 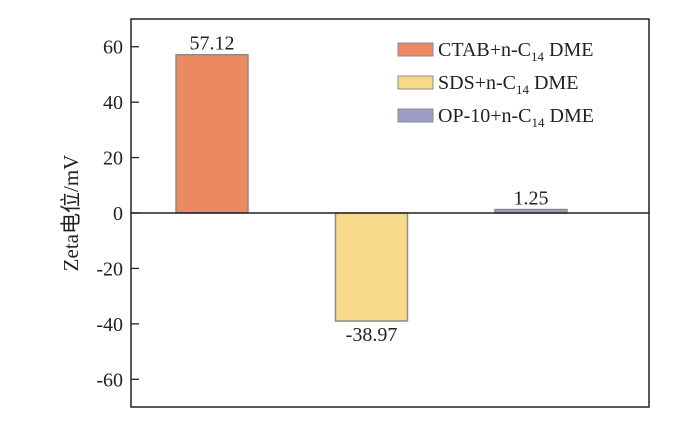 What do you see at coordinates (109, 269) in the screenshot?
I see `y-tick-label: -20` at bounding box center [109, 269].